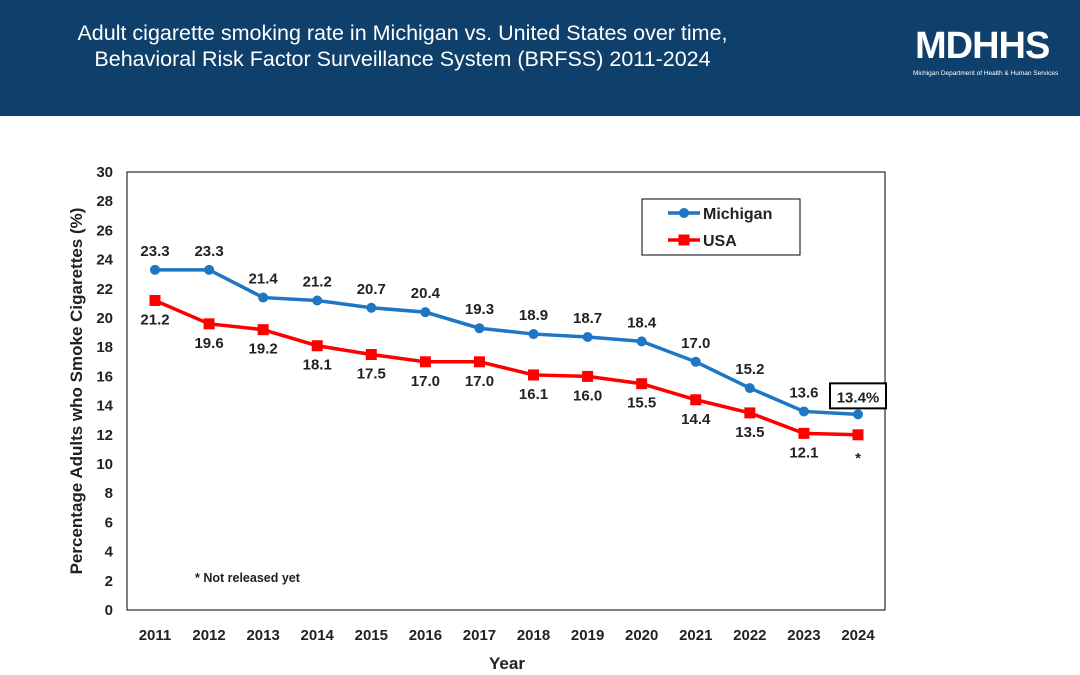 This screenshot has height=675, width=1080. I want to click on x-tick-label: 2024, so click(858, 635).